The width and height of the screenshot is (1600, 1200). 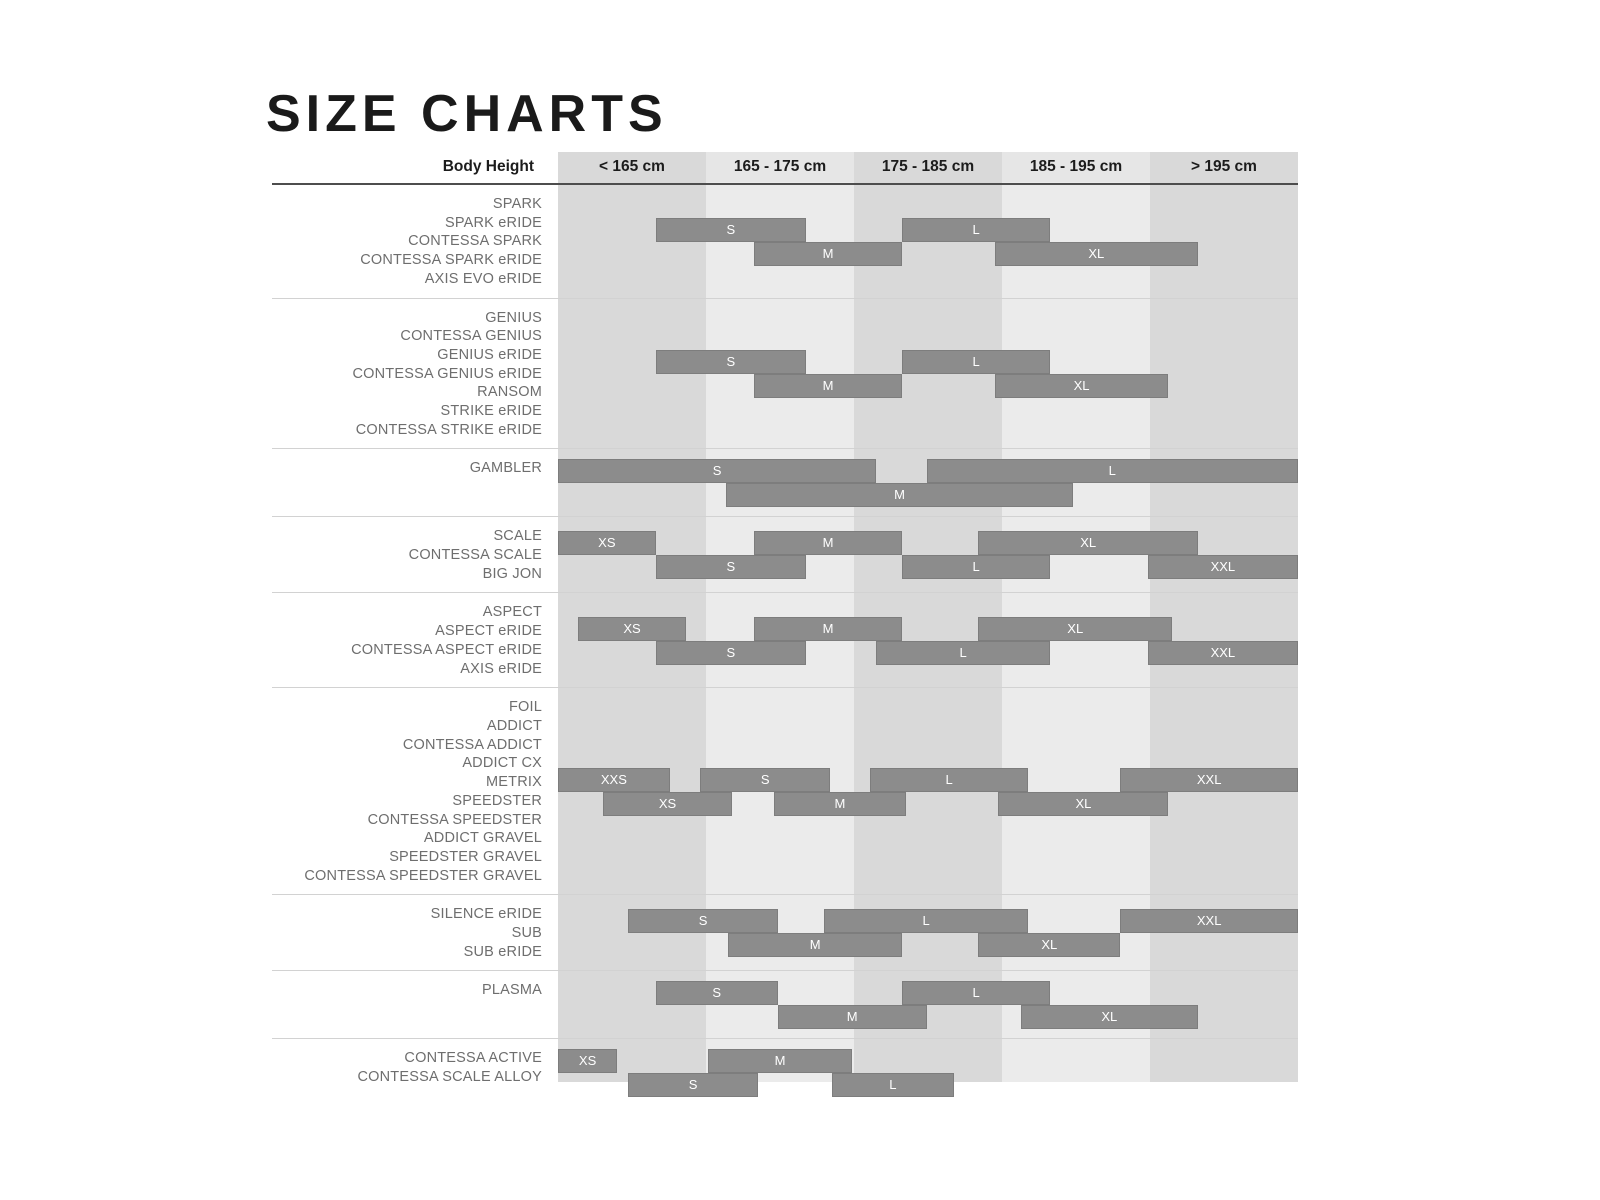 I want to click on model-group: PLASMA S L M XL, so click(x=785, y=1005).